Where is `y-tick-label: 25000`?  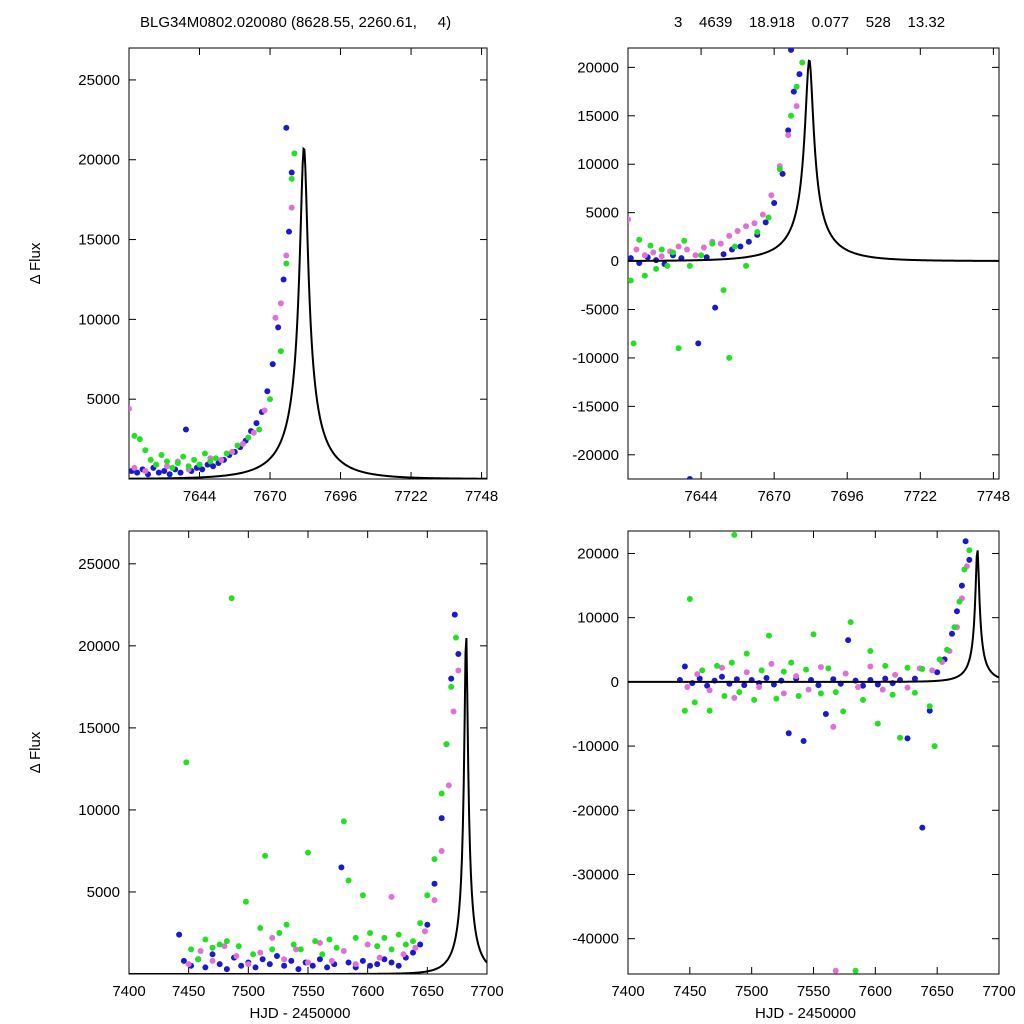 y-tick-label: 25000 is located at coordinates (99, 564).